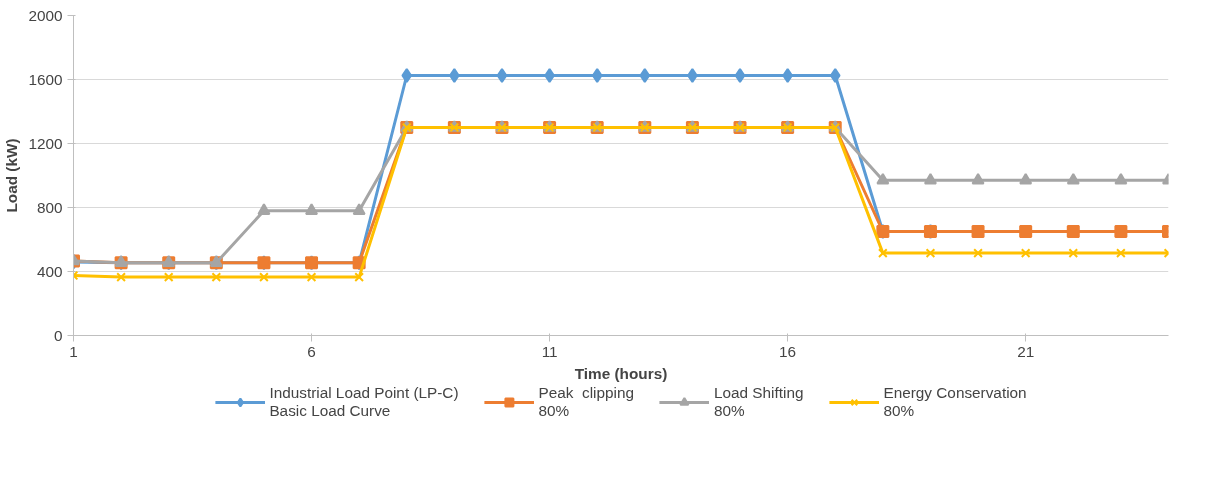 Image resolution: width=1229 pixels, height=497 pixels. What do you see at coordinates (364, 402) in the screenshot?
I see `legend-label: Industrial Load Point (LP-C) Basic Load Curve` at bounding box center [364, 402].